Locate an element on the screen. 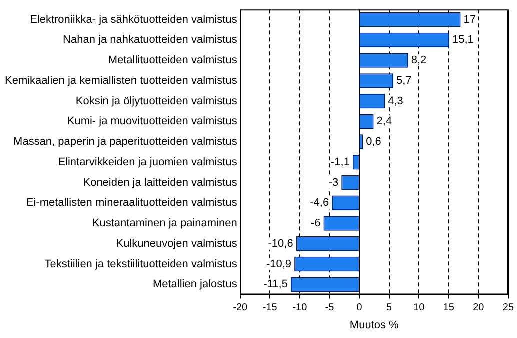  data-label: -3 is located at coordinates (333, 182).